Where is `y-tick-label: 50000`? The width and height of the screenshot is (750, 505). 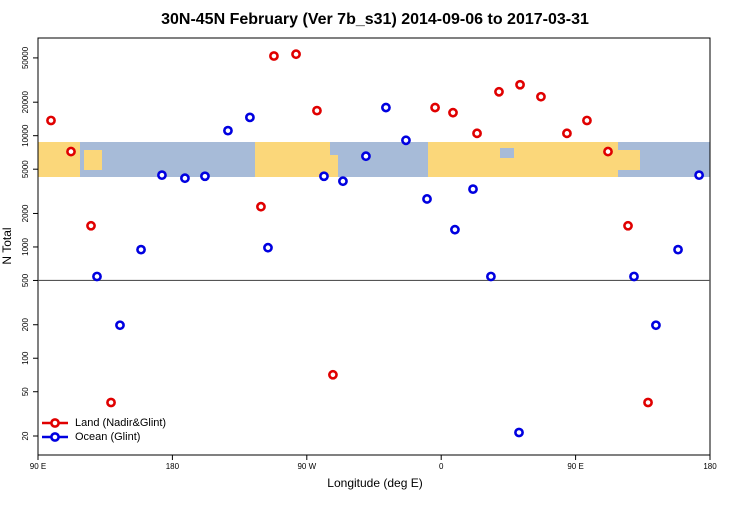 y-tick-label: 50000 is located at coordinates (25, 57).